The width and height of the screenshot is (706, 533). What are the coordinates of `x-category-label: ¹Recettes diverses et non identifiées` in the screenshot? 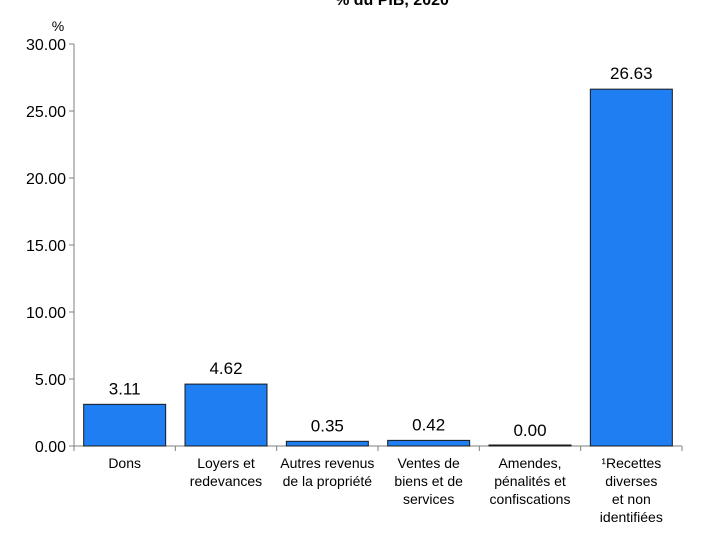 It's located at (631, 490).